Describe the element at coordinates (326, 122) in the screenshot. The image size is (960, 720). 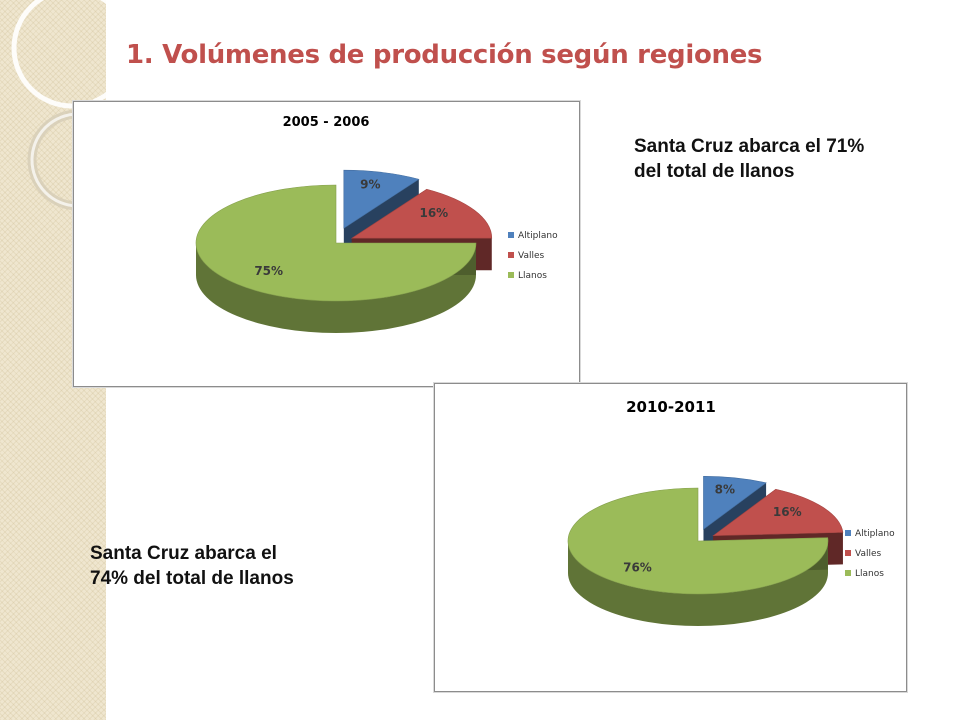
I see `chart-title: 2005 - 2006` at that location.